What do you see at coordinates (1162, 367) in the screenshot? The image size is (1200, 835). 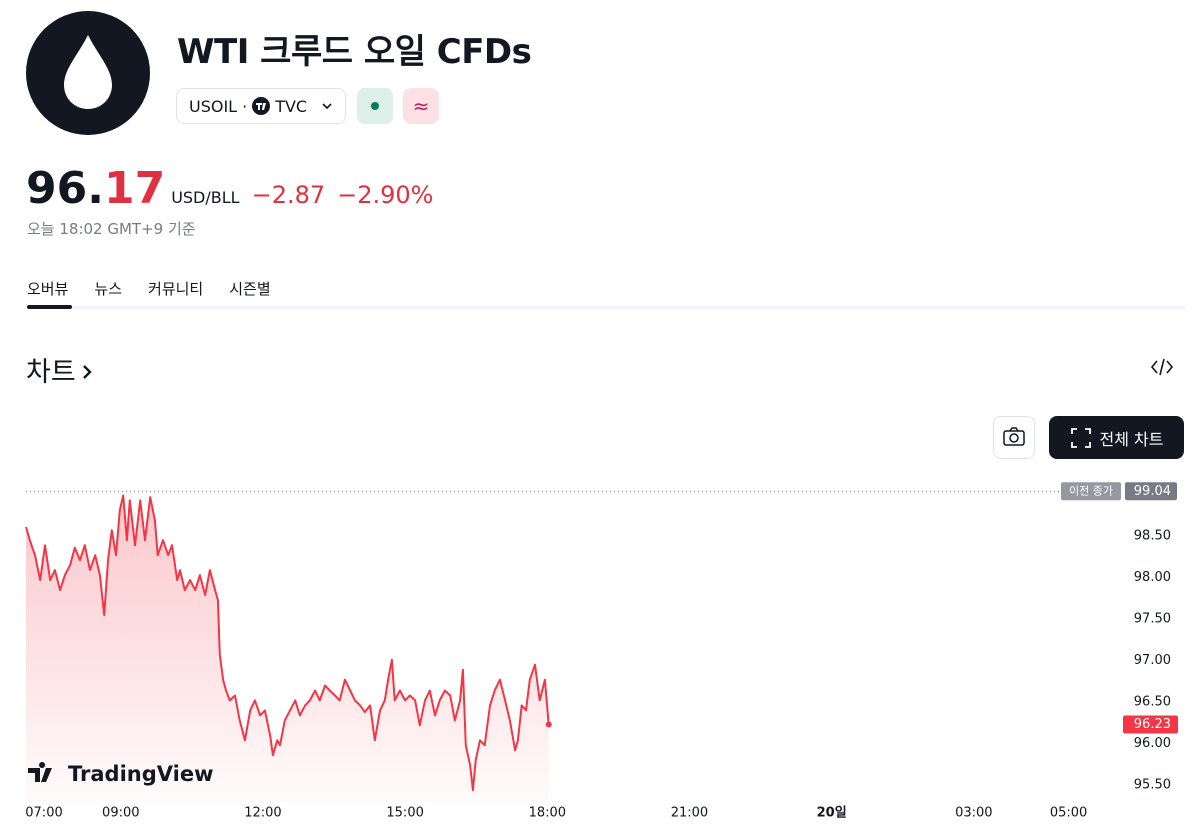 I see `embed-icon` at bounding box center [1162, 367].